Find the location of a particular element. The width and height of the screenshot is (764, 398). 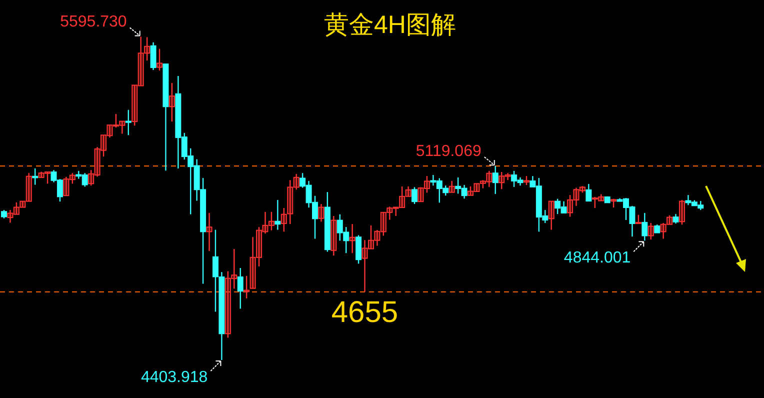

text: 4403.918 is located at coordinates (174, 377).